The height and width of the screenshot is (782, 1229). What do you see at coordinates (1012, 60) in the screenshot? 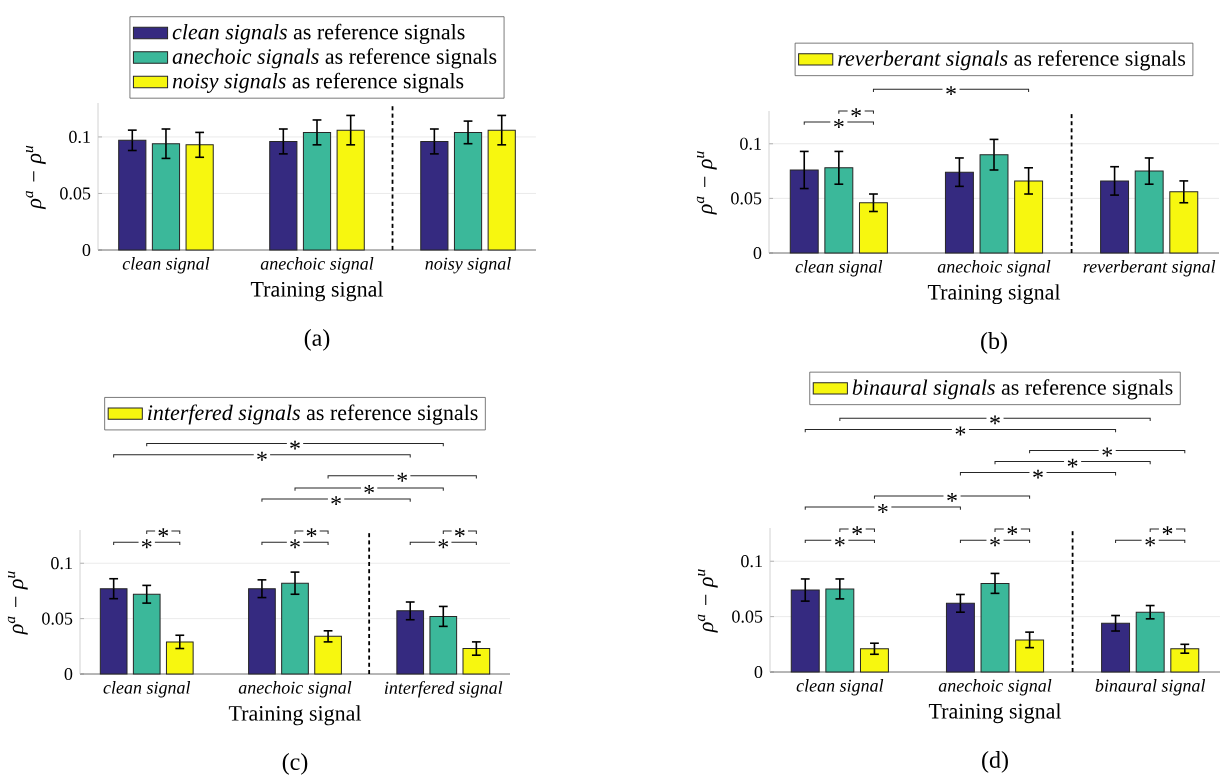
I see `legend-label: reverberant signals as reference signals` at bounding box center [1012, 60].